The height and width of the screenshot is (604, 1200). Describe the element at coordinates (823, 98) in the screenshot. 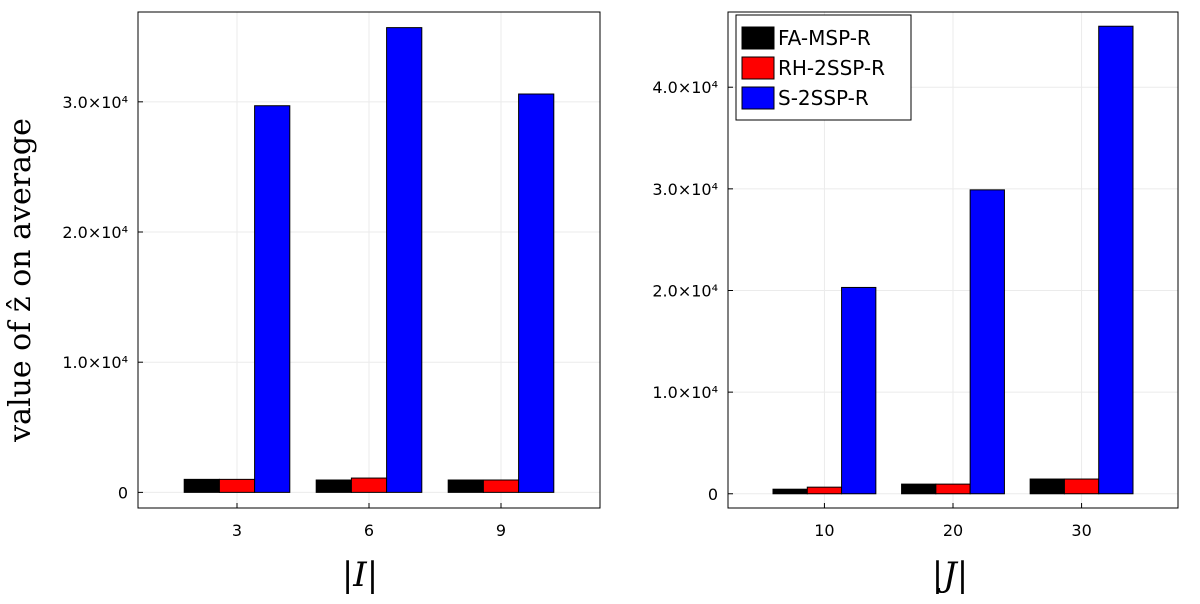

I see `legend-label-s-2ssp-r: S-2SSP-R` at that location.